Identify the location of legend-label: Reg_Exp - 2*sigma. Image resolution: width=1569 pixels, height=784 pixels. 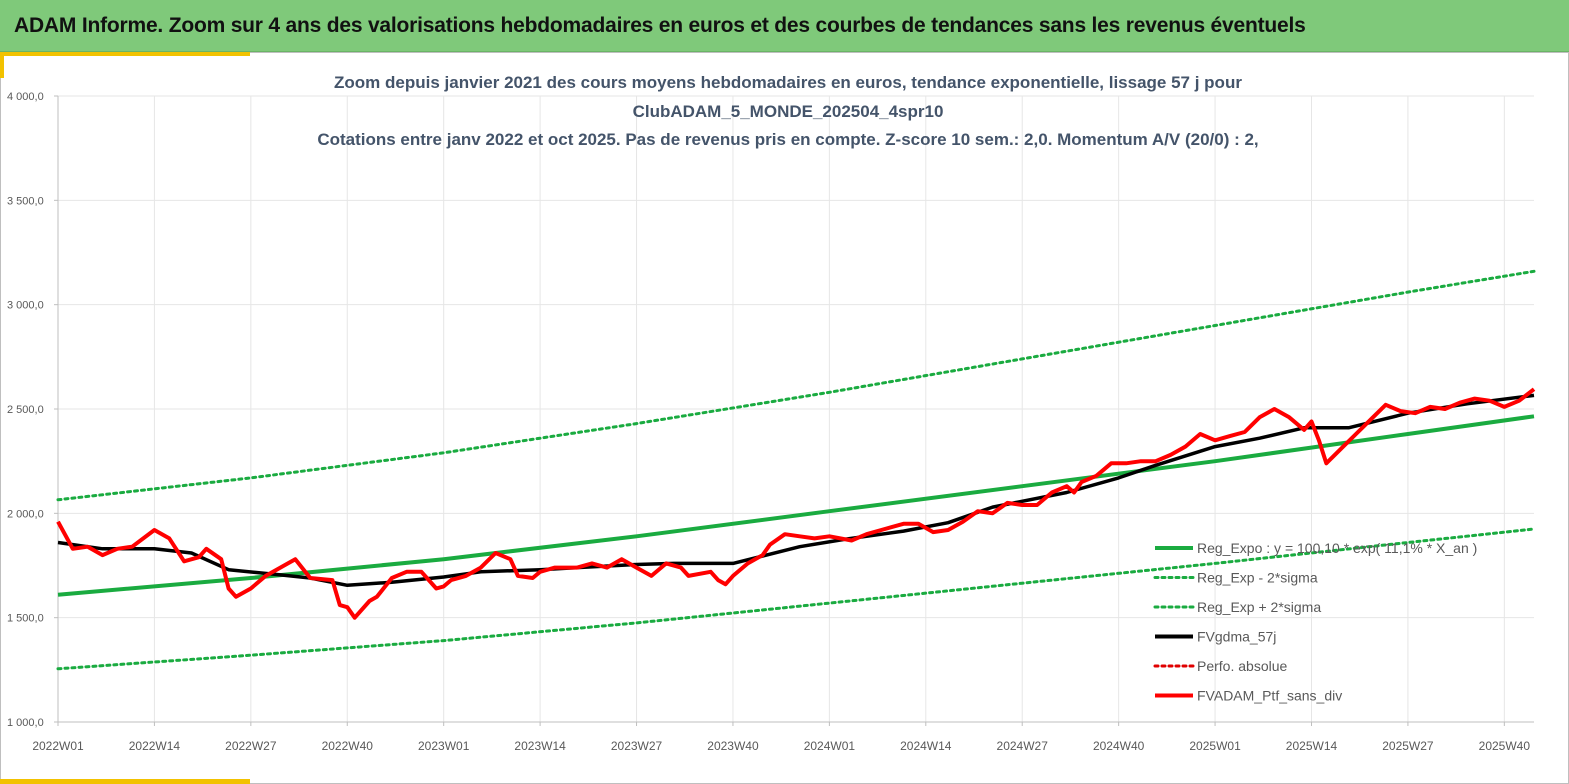
(1257, 578).